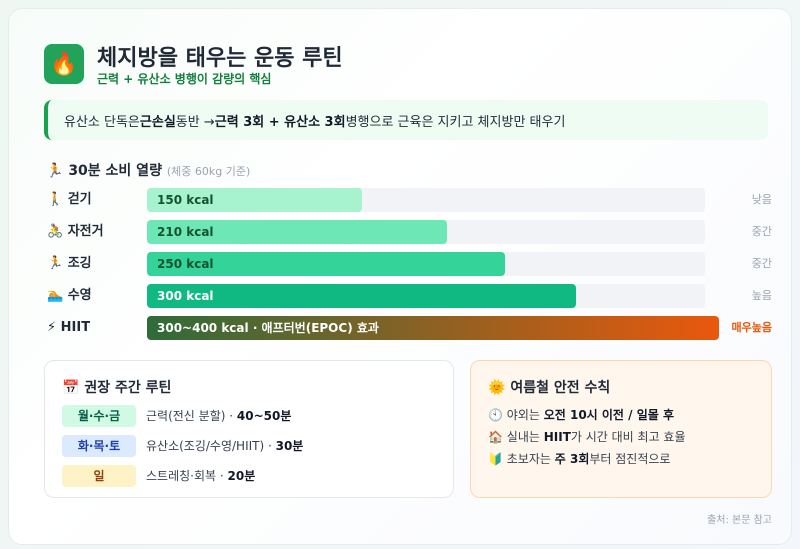 This screenshot has width=800, height=549. Describe the element at coordinates (525, 437) in the screenshot. I see `text: 실내는` at that location.